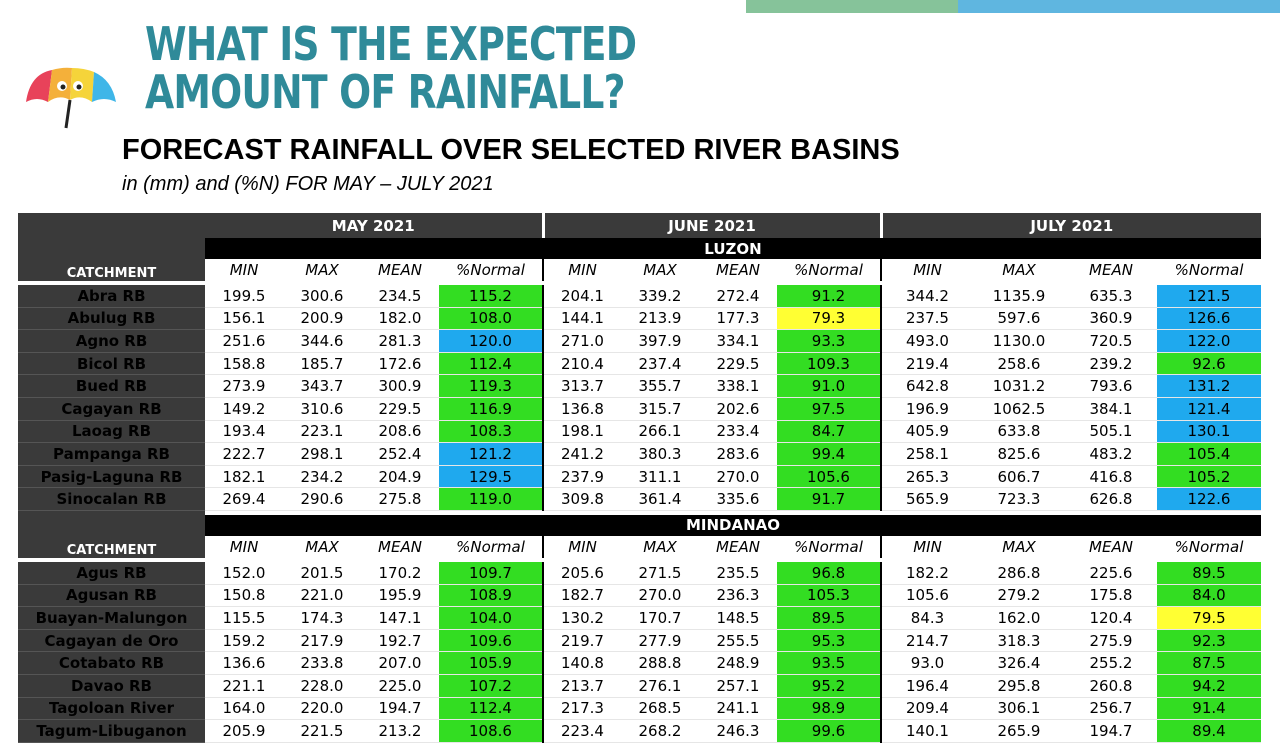  Describe the element at coordinates (111, 319) in the screenshot. I see `basin-name: Abulug RB` at that location.